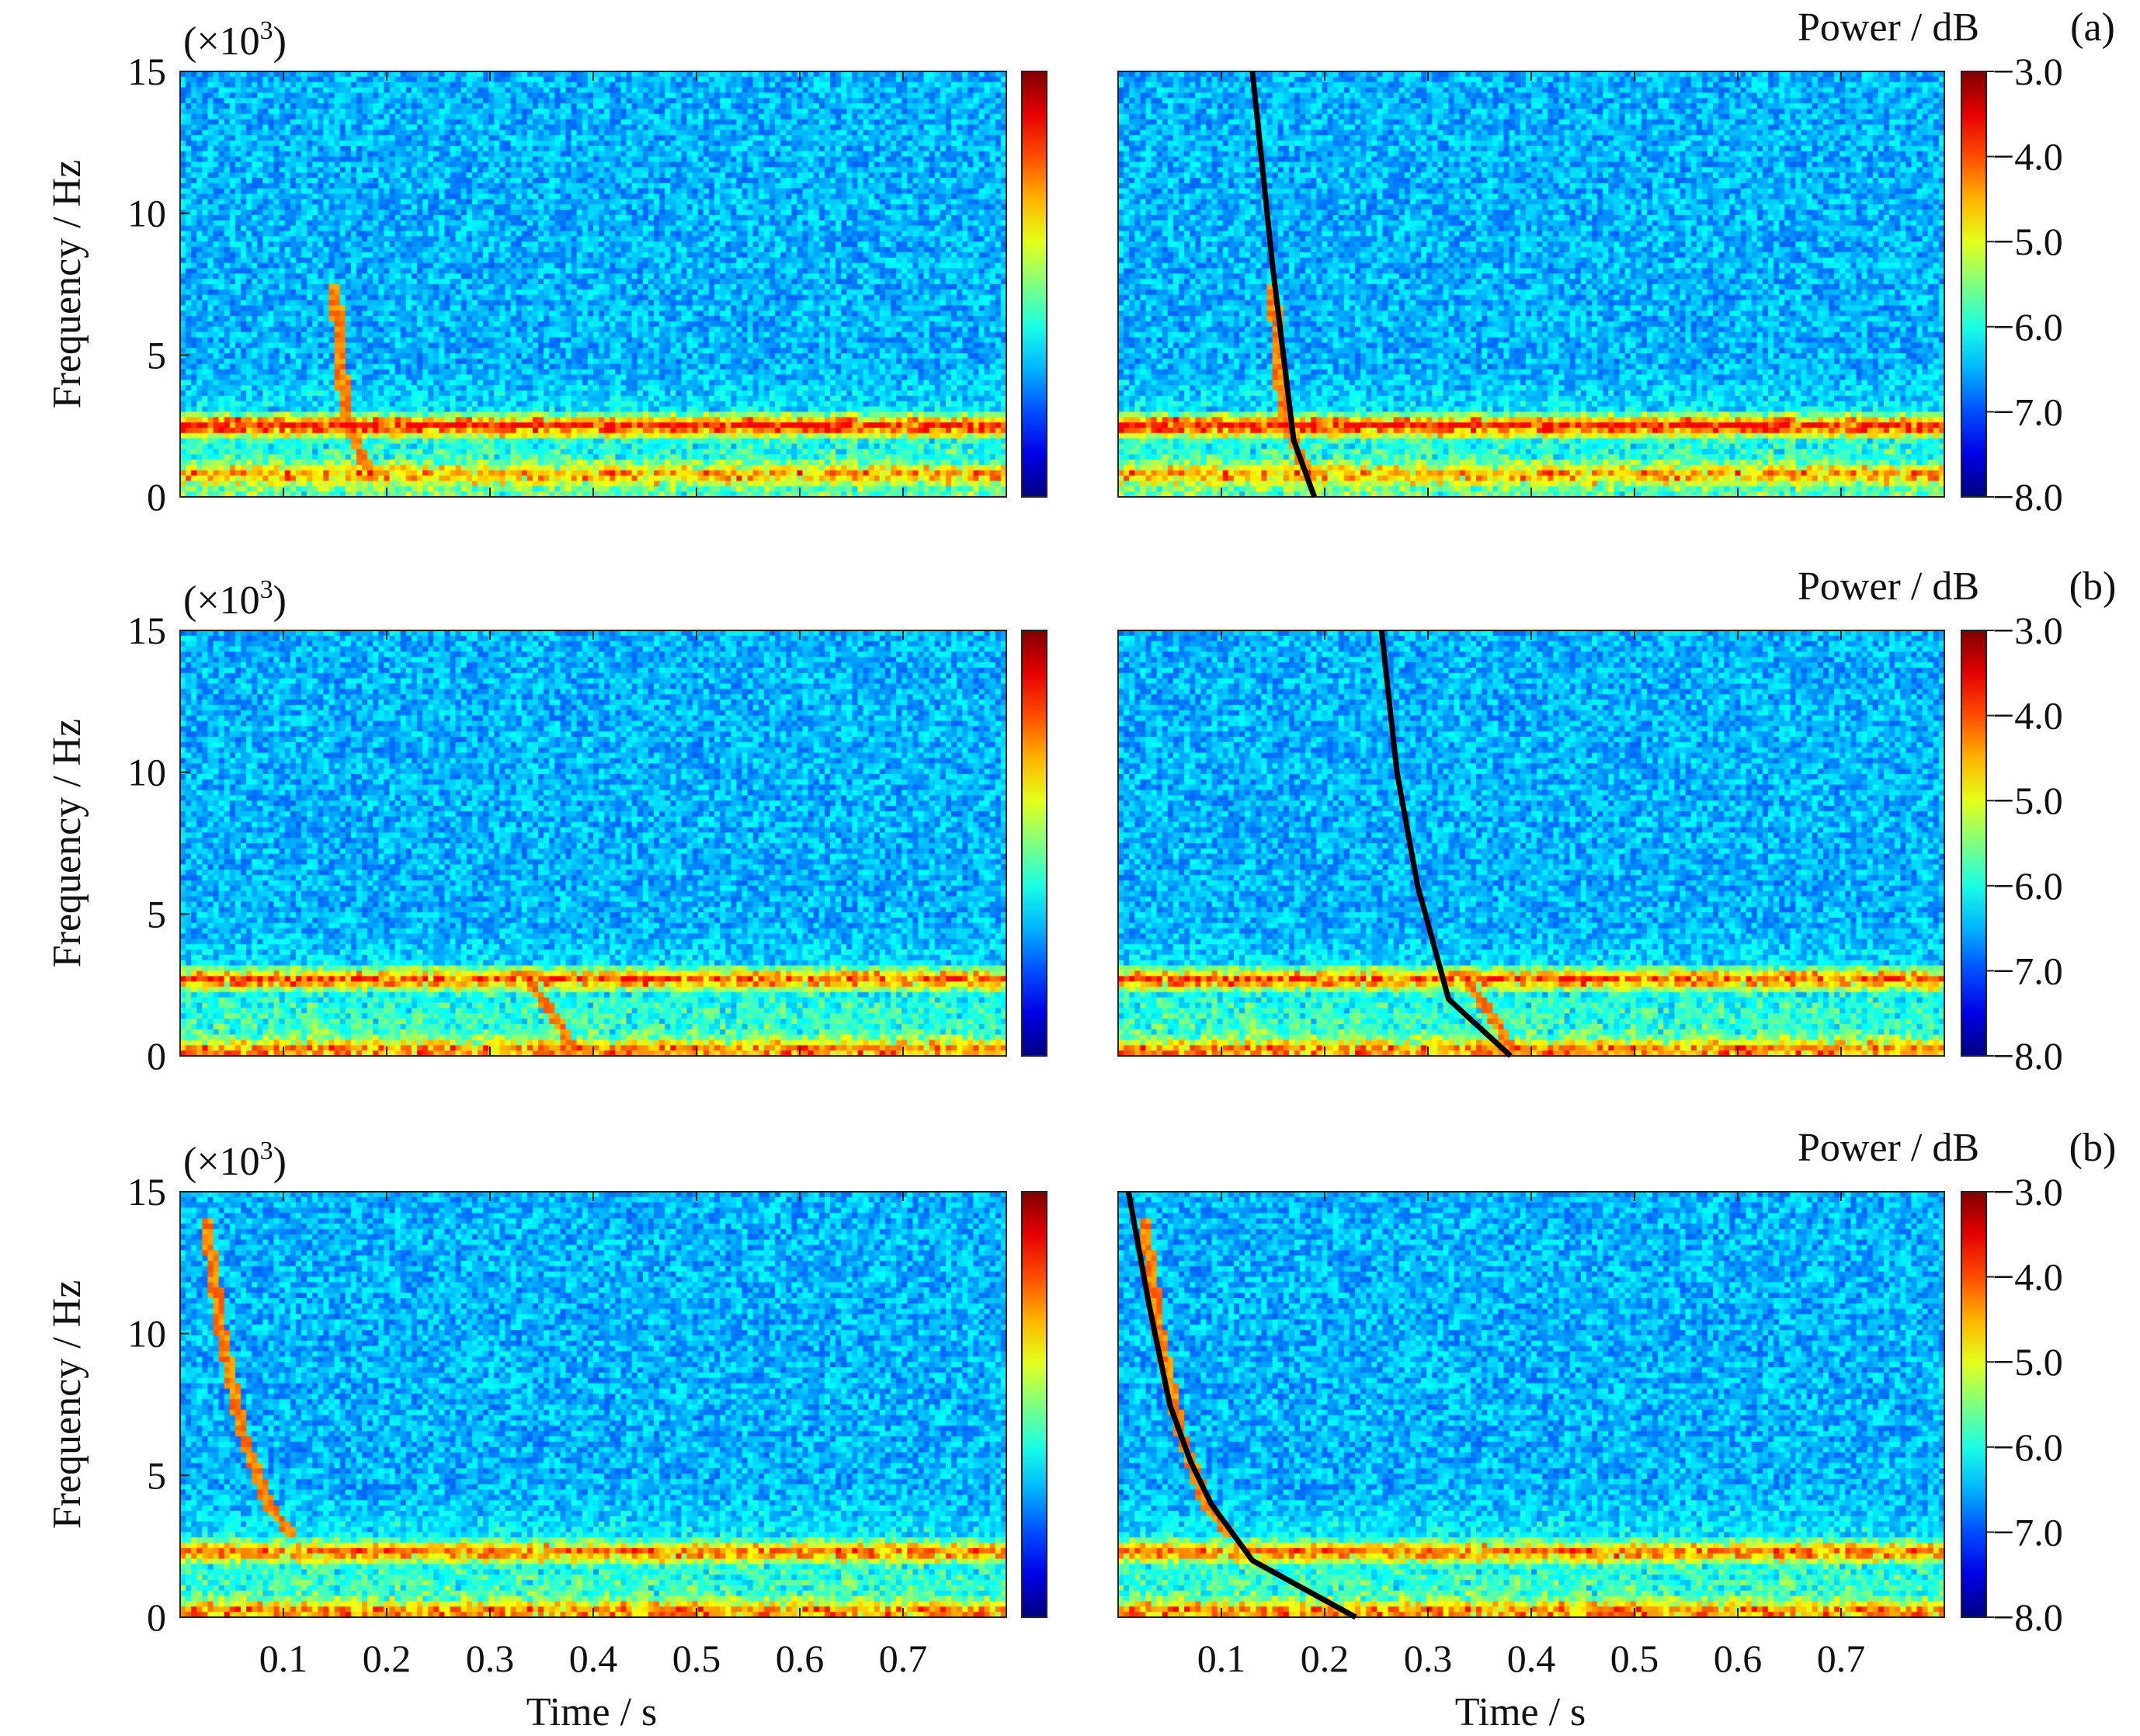  What do you see at coordinates (1520, 1712) in the screenshot?
I see `x-axis-label-right: Time / s` at bounding box center [1520, 1712].